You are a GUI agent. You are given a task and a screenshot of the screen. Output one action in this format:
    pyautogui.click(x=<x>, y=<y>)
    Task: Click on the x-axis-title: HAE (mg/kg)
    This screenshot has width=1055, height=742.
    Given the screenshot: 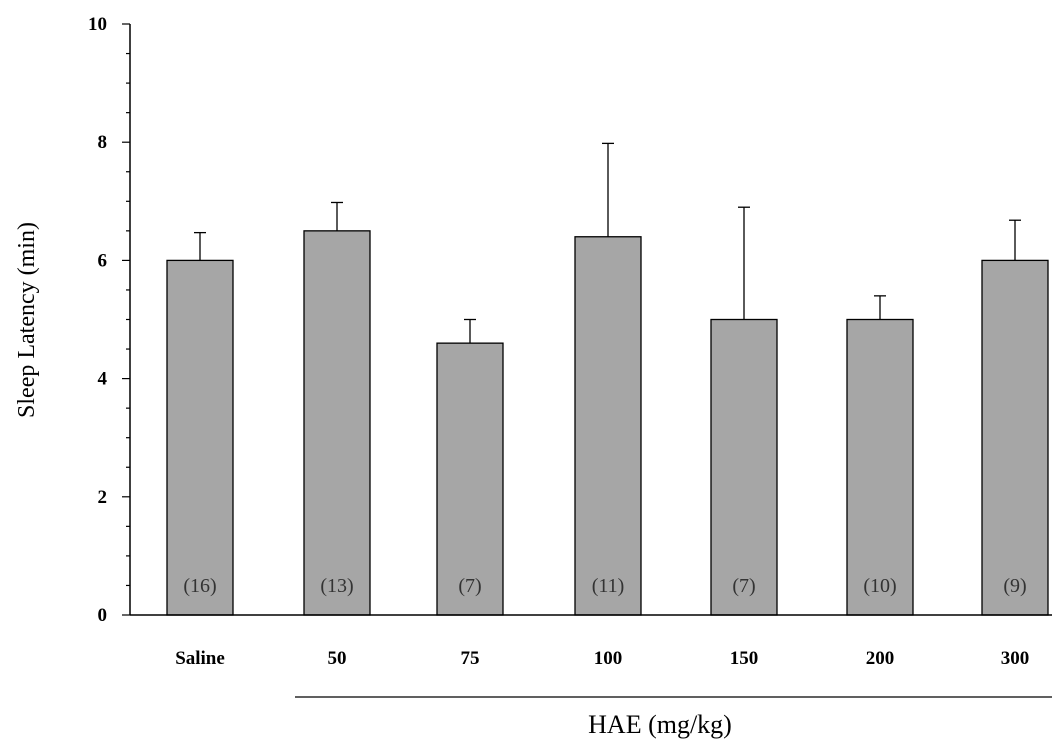 What is the action you would take?
    pyautogui.click(x=660, y=724)
    